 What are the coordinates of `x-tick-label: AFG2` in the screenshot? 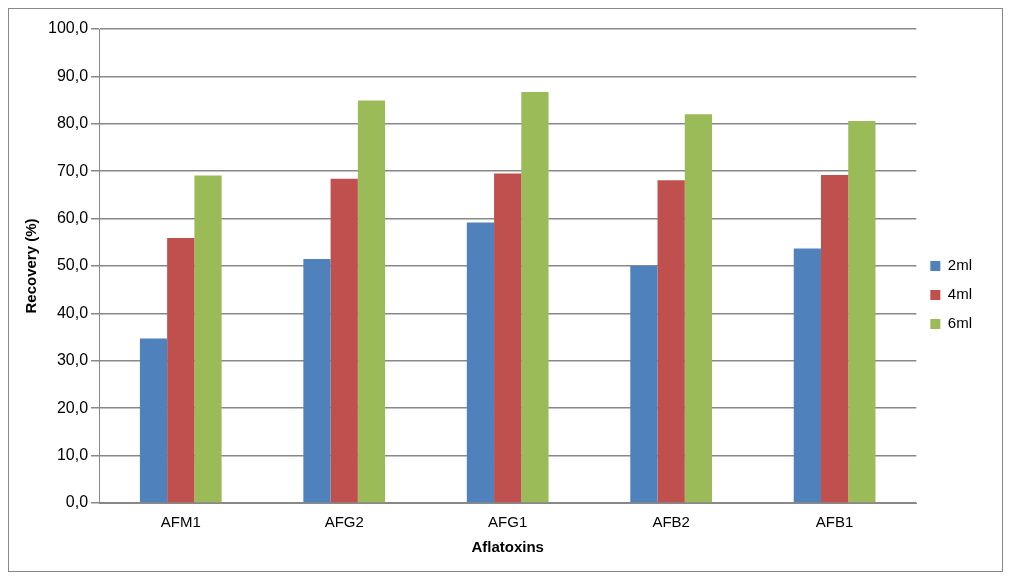 It's located at (344, 522).